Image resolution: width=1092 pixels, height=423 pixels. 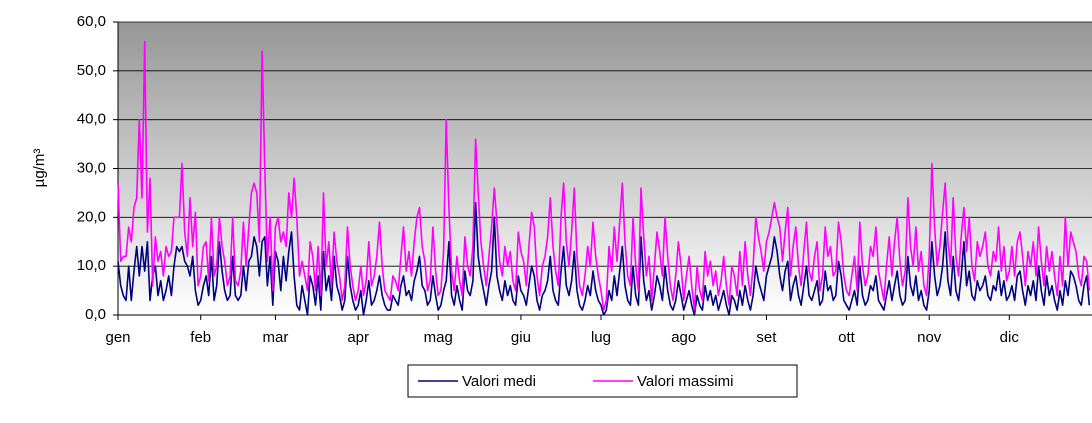 I want to click on y-tick-label: 0,0, so click(x=95, y=314).